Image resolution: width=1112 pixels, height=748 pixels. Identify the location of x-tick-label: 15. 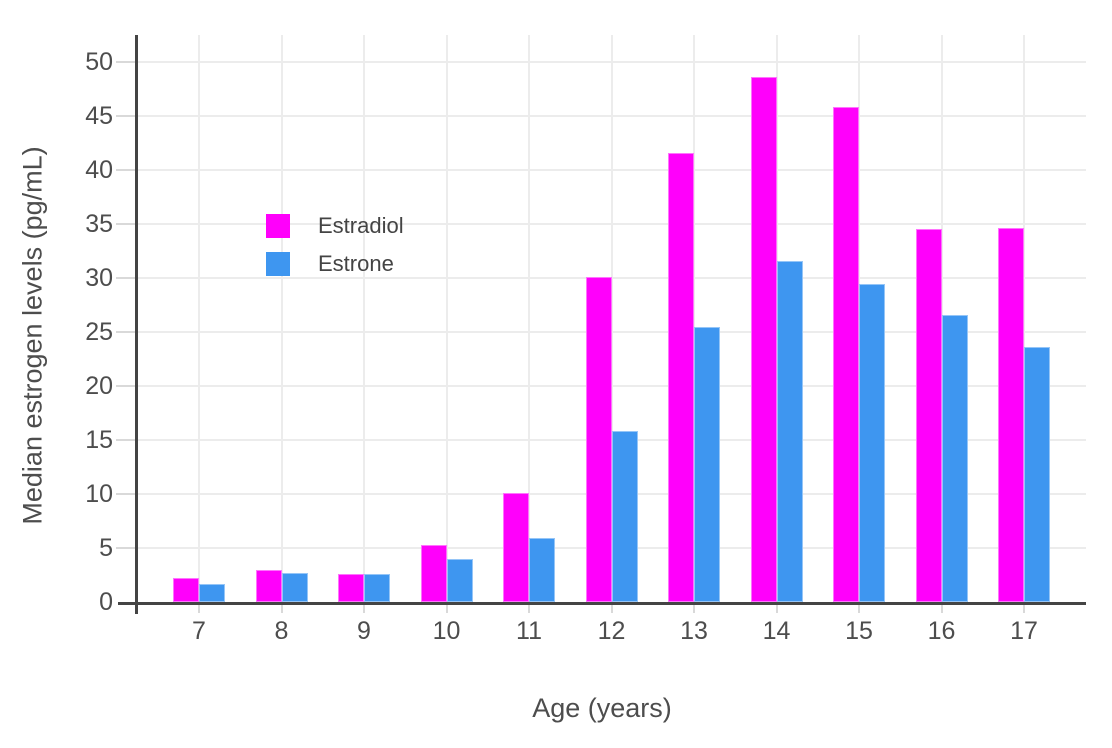
(859, 631).